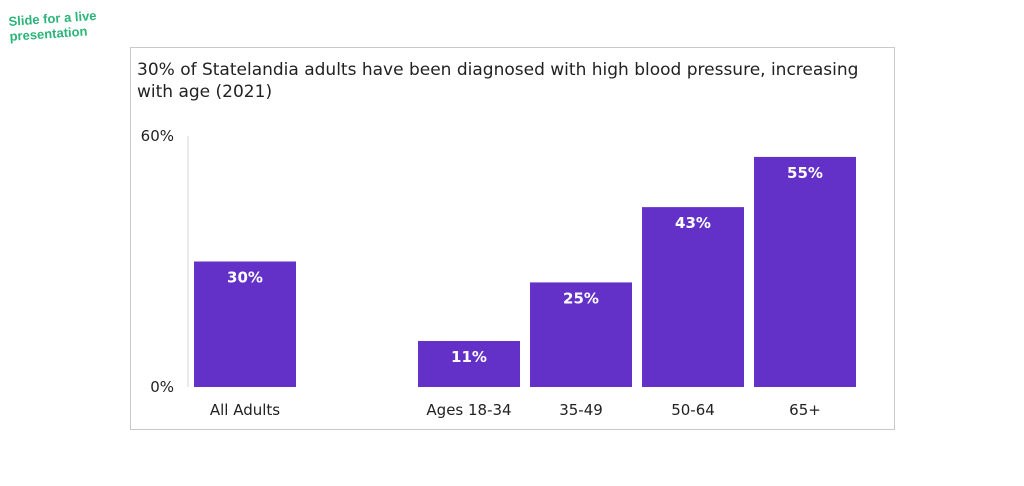 The width and height of the screenshot is (1024, 486). I want to click on x-category-label: Ages 18-34, so click(468, 410).